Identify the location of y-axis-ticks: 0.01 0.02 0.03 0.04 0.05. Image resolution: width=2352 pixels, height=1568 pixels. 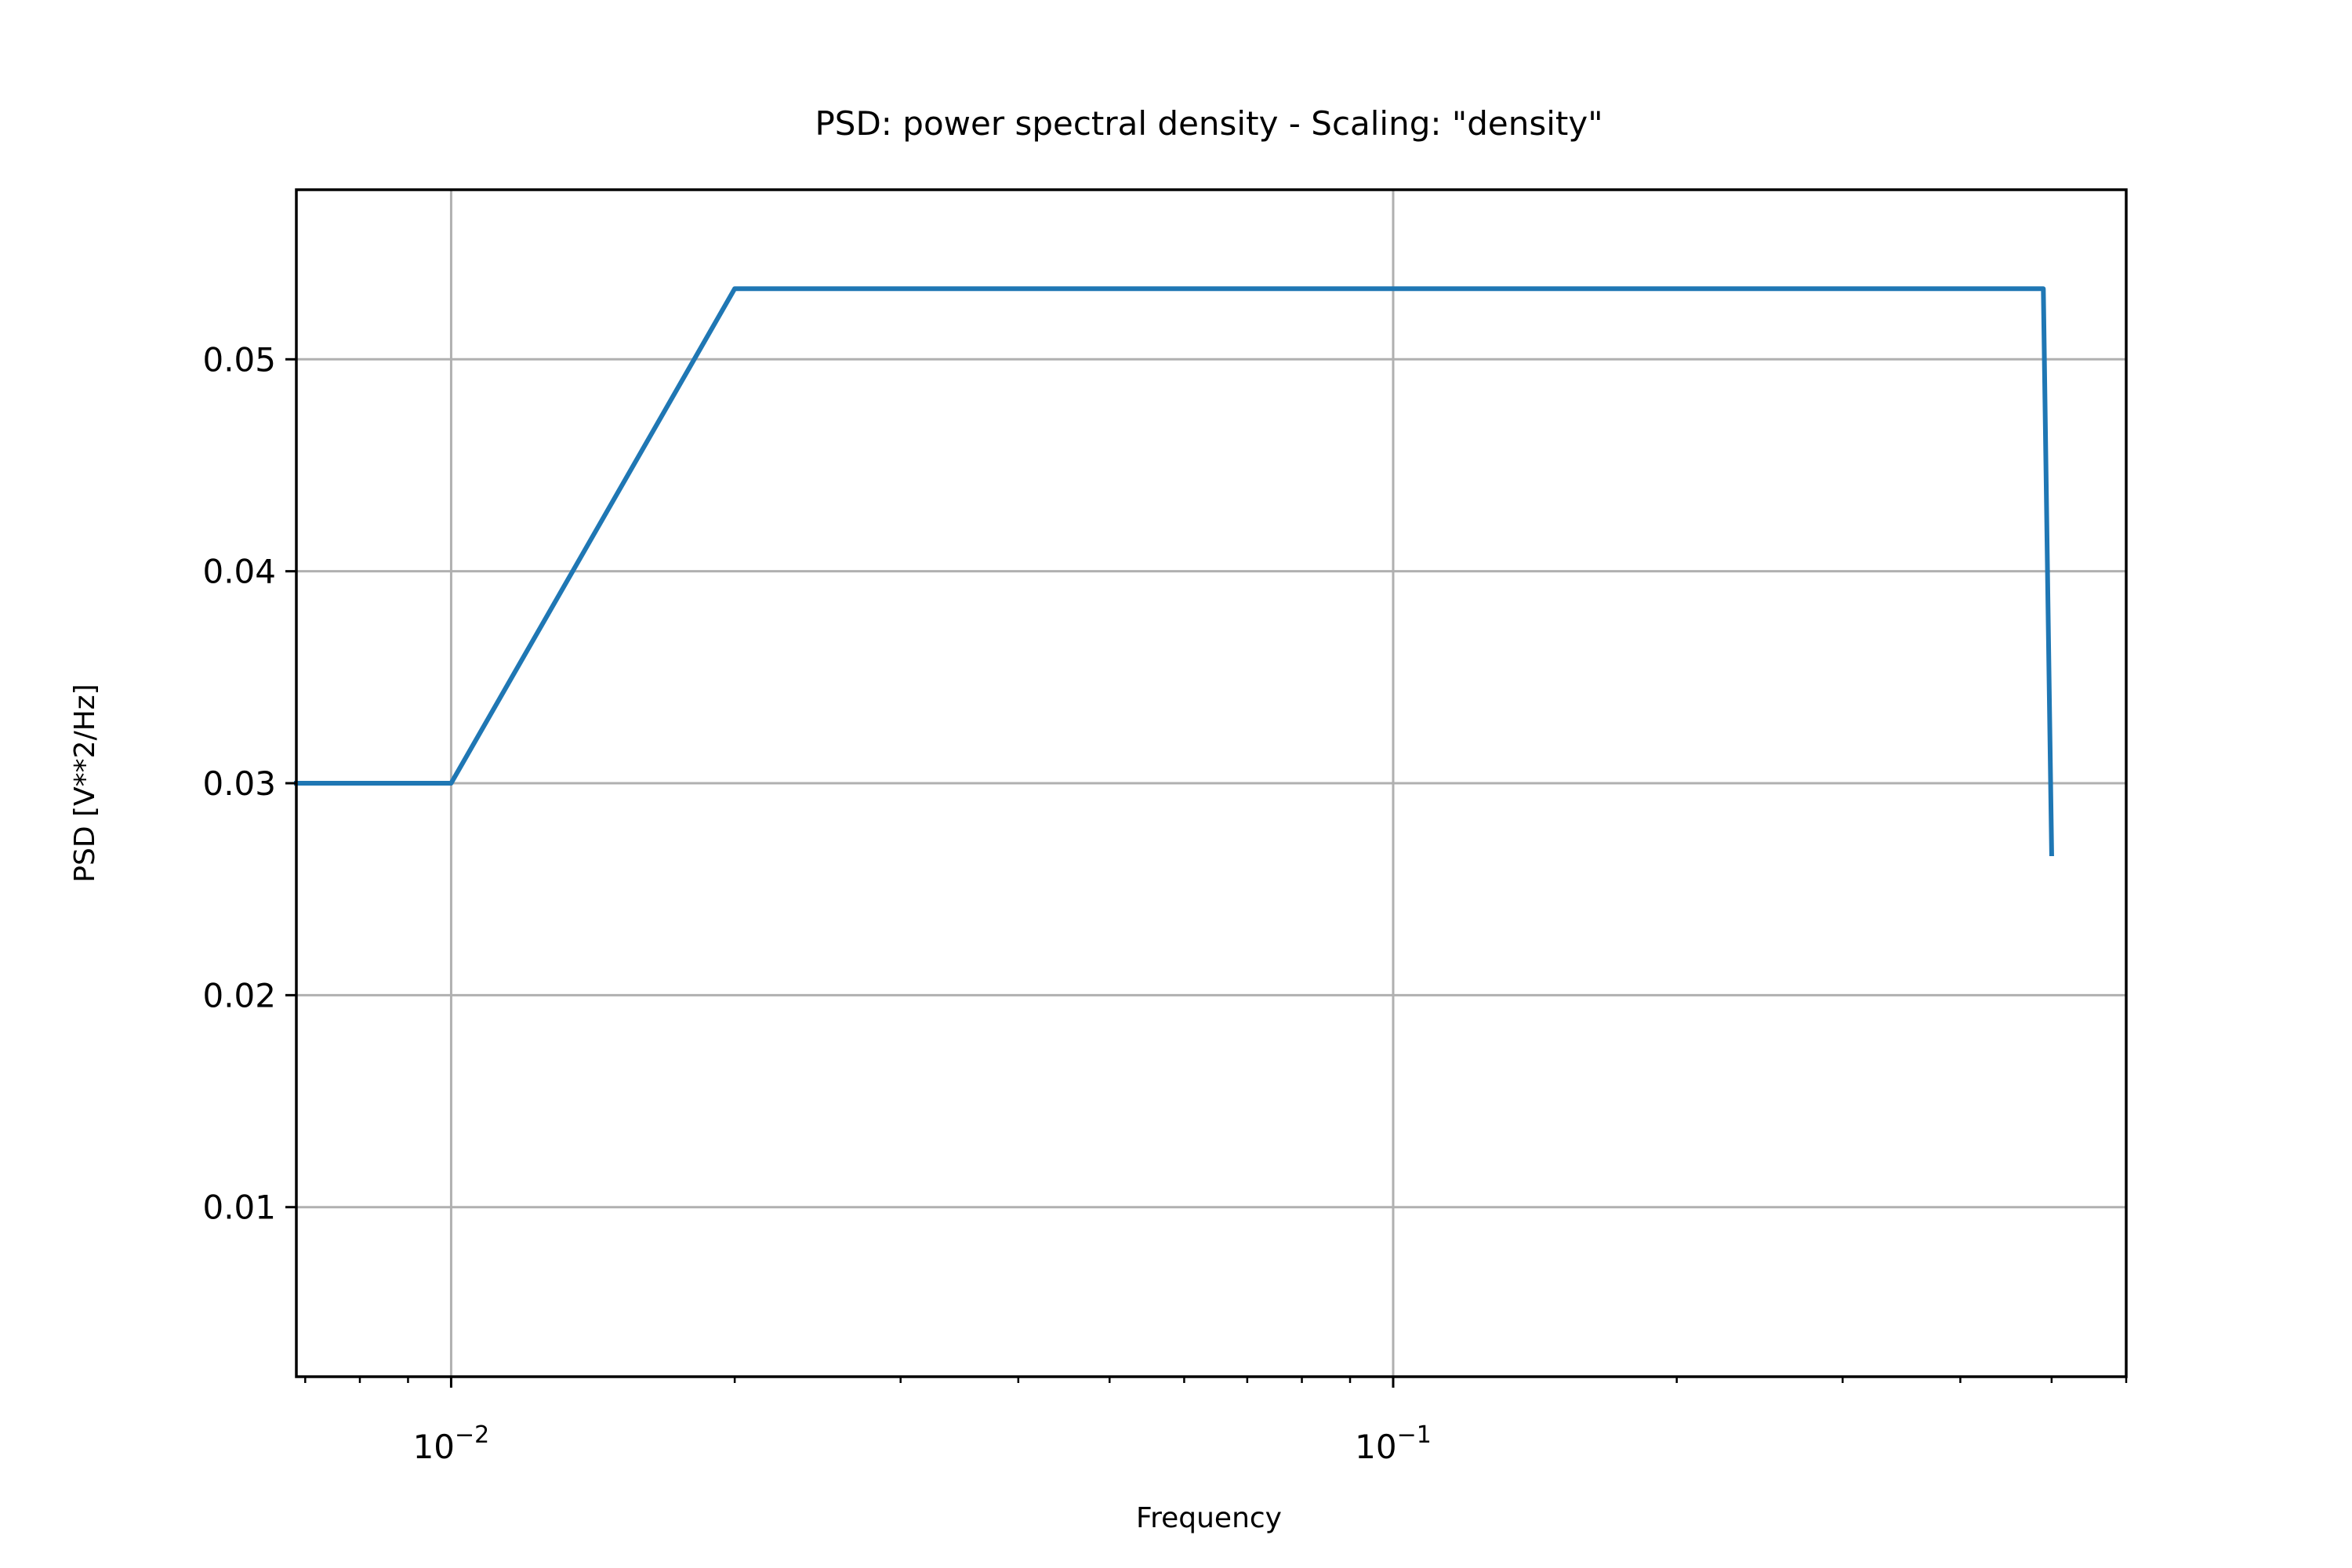
(249, 783).